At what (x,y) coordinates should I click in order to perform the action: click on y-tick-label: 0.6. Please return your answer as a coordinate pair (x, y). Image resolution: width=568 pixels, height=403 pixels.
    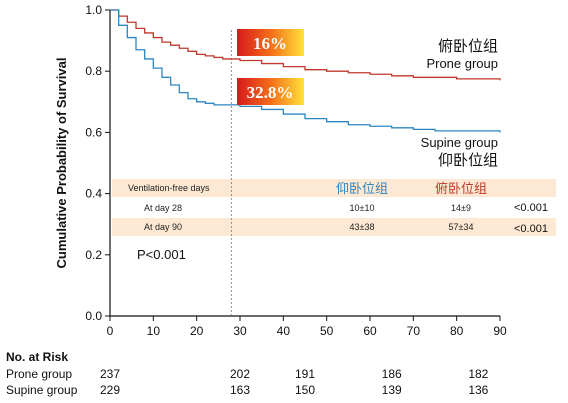
    Looking at the image, I should click on (93, 132).